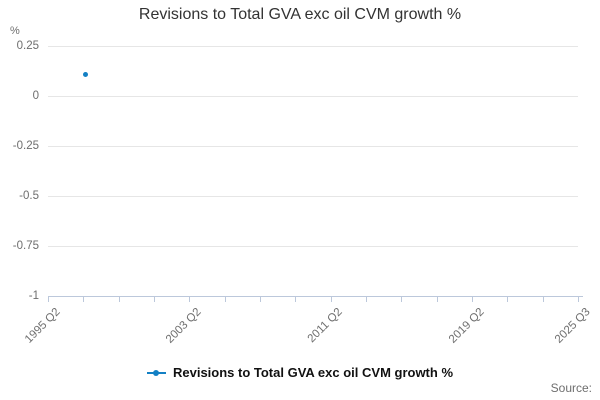  What do you see at coordinates (25, 246) in the screenshot?
I see `y-axis-tick-label: -0.75` at bounding box center [25, 246].